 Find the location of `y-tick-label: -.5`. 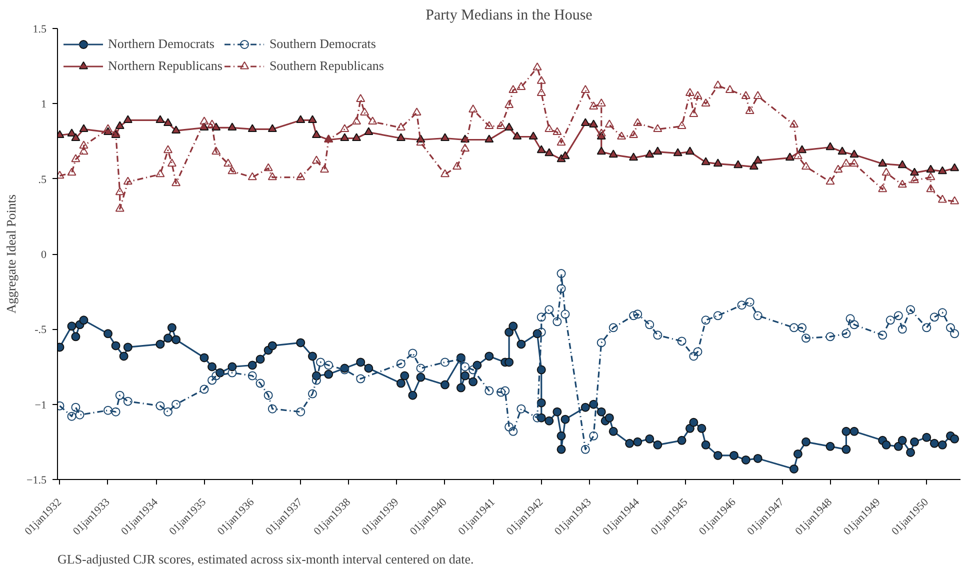

y-tick-label: -.5 is located at coordinates (40, 330).